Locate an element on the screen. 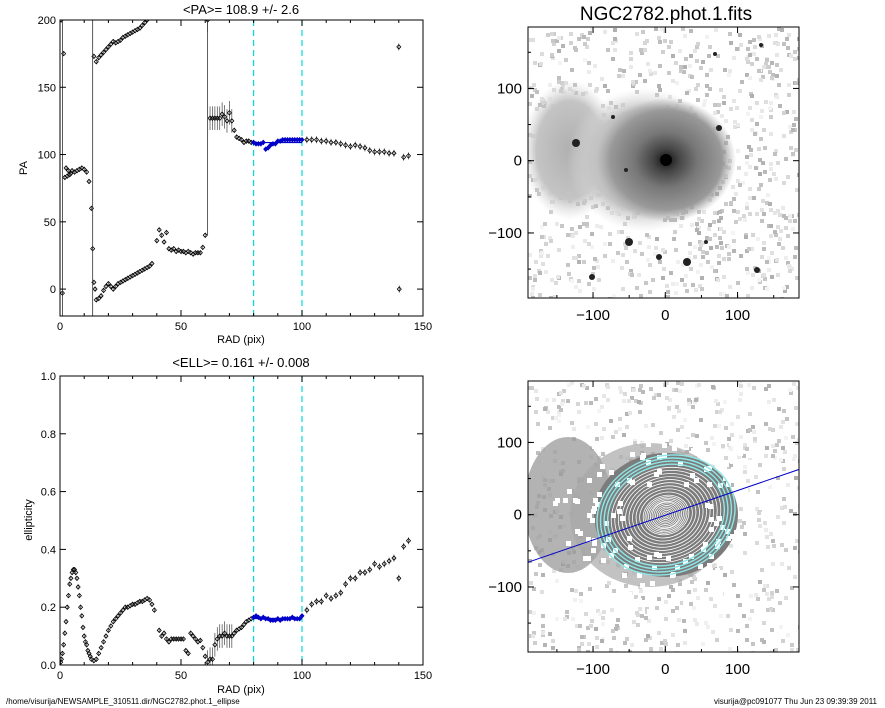 The image size is (885, 708). y-tick-label: 200 is located at coordinates (47, 21).